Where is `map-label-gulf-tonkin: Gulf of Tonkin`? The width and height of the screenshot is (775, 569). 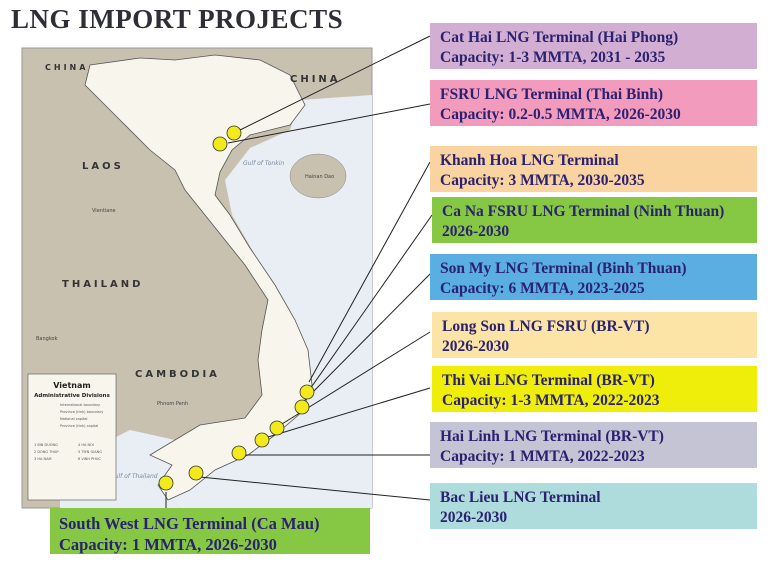 map-label-gulf-tonkin: Gulf of Tonkin is located at coordinates (263, 163).